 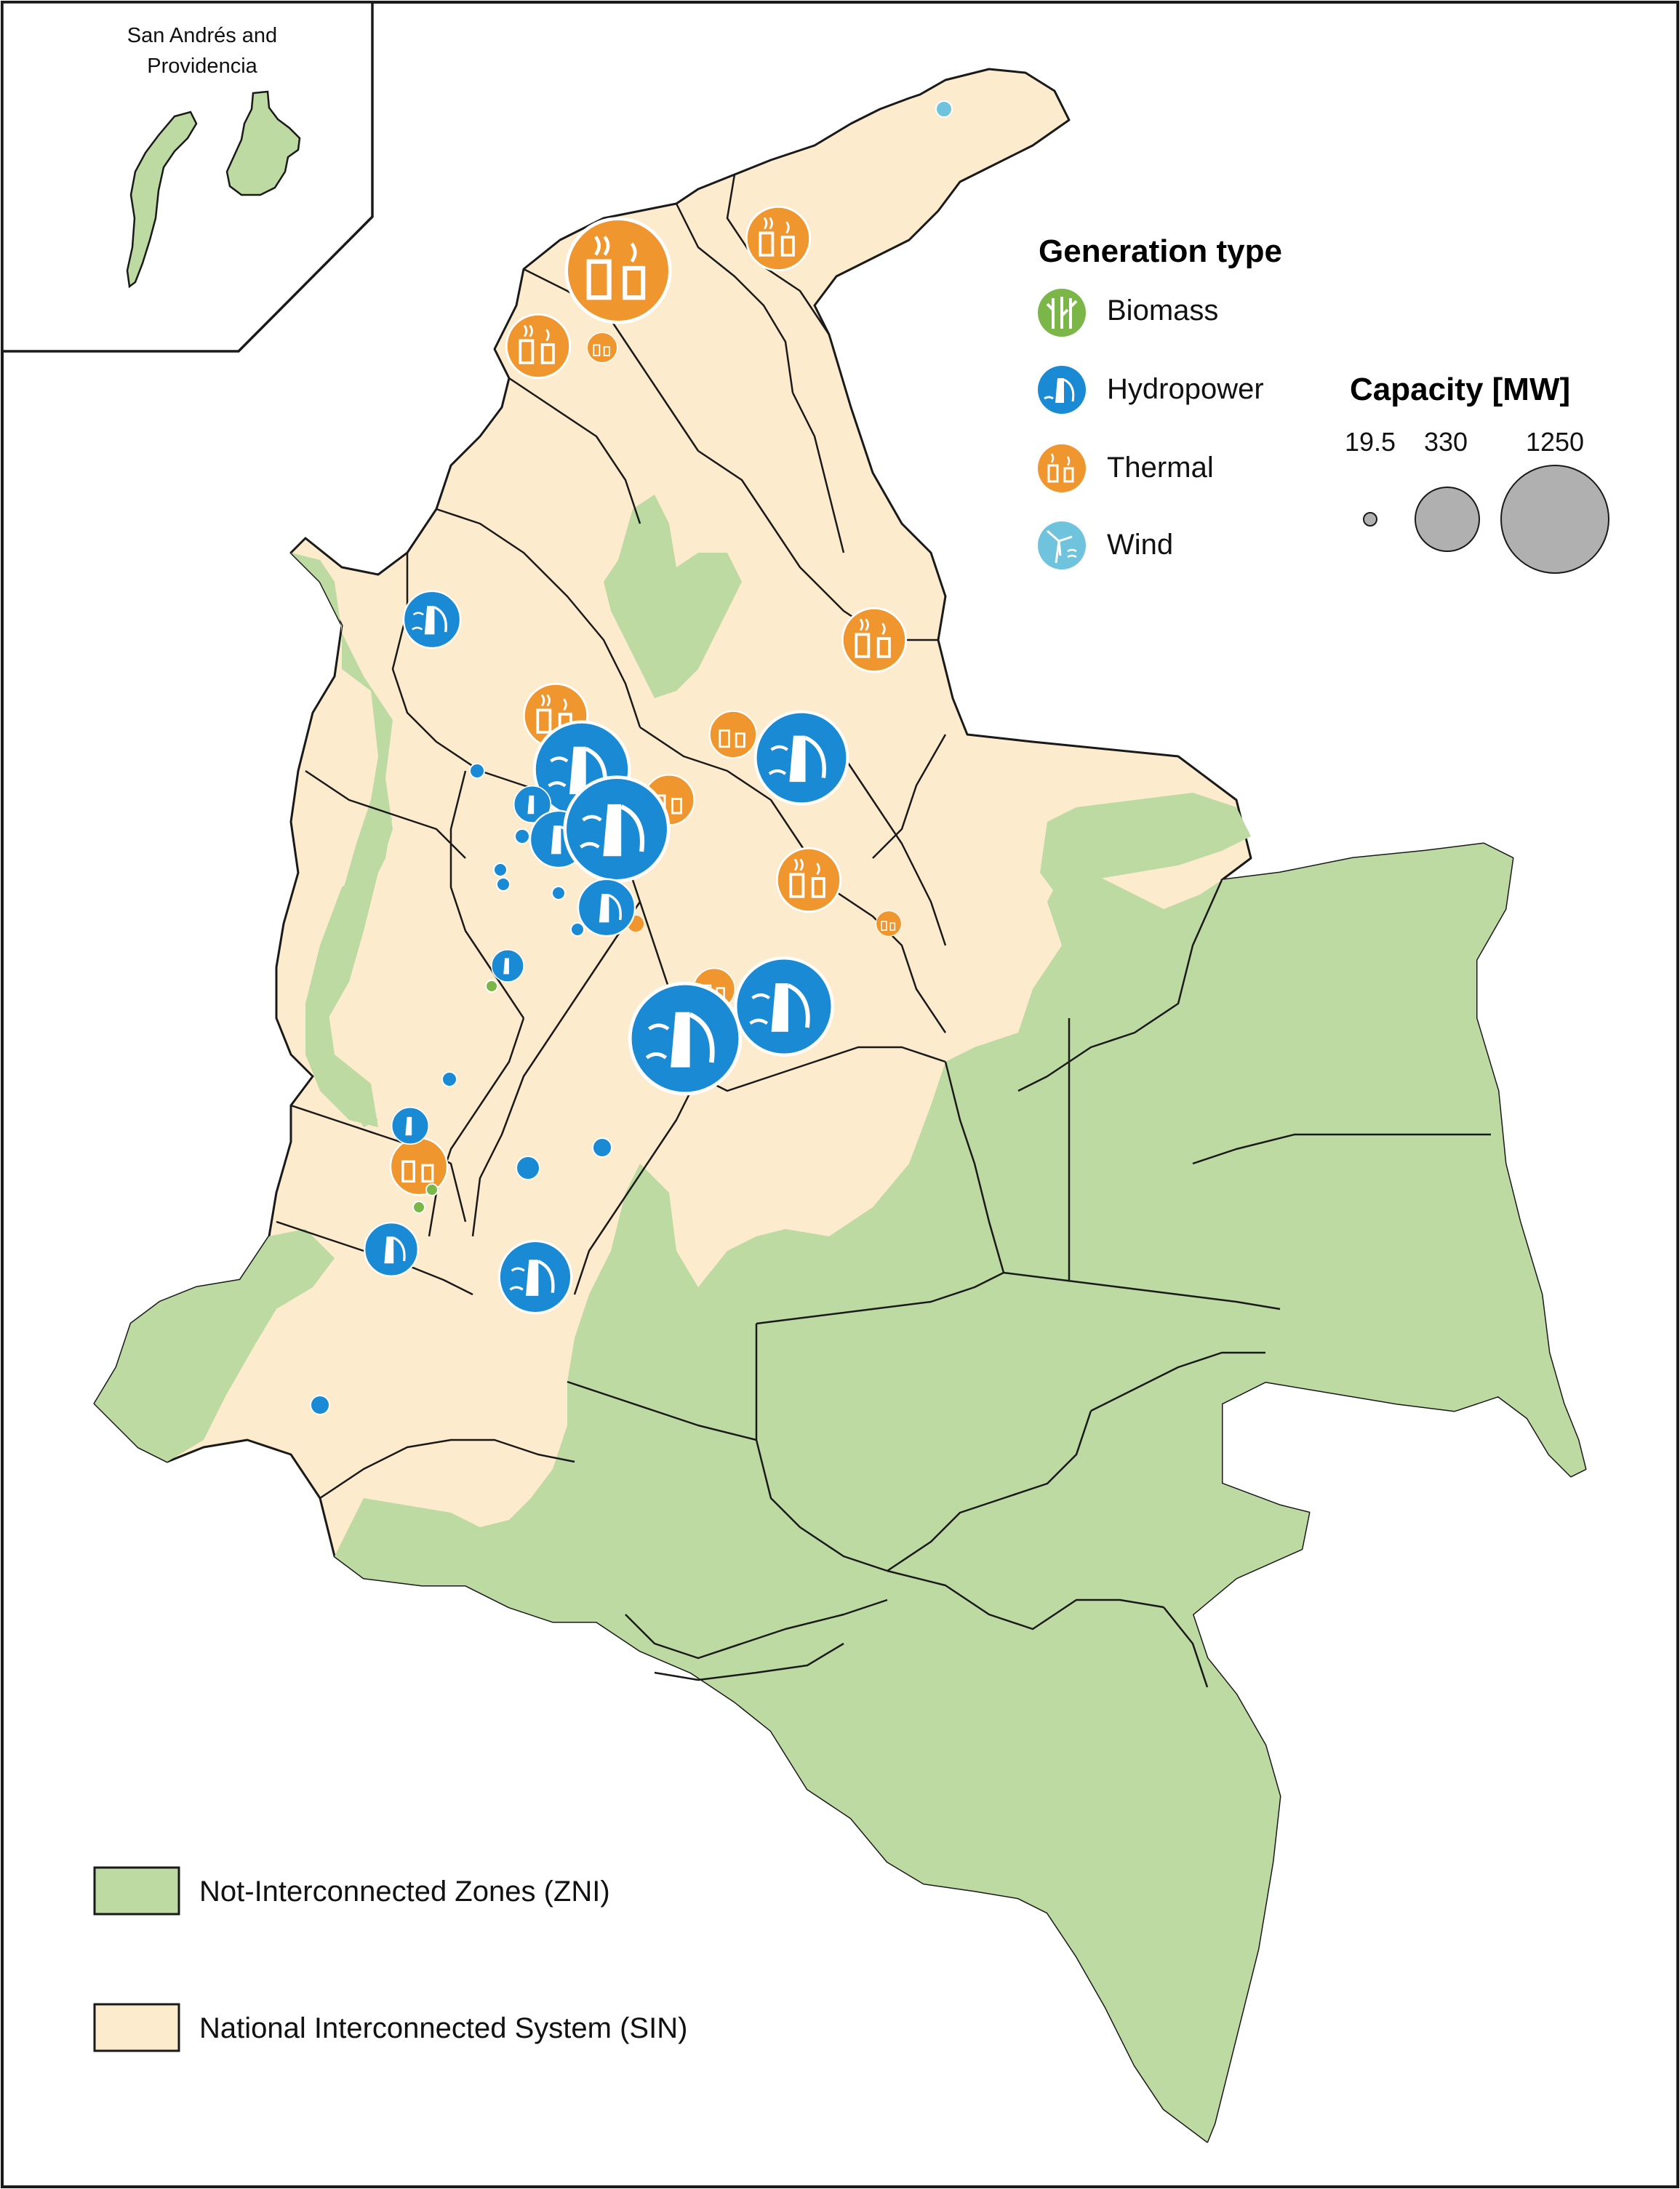 I want to click on legend-item-wind: Wind, so click(x=1105, y=545).